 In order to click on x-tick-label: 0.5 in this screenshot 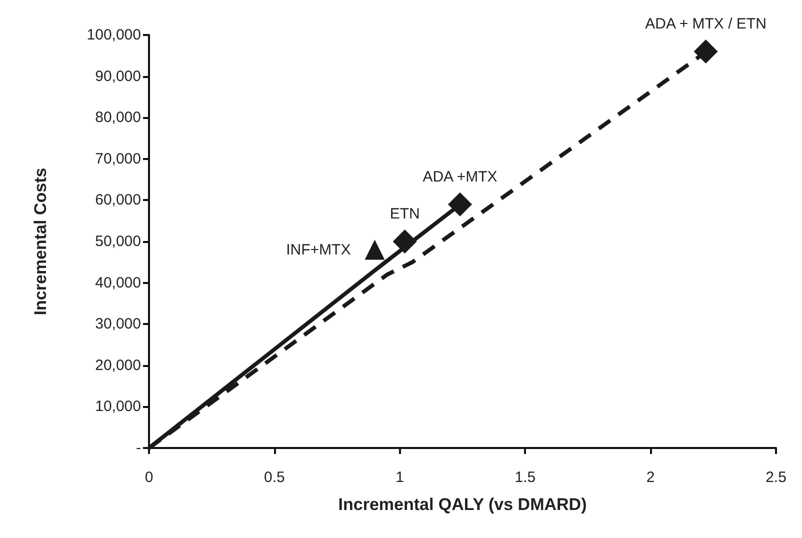, I will do `click(274, 477)`.